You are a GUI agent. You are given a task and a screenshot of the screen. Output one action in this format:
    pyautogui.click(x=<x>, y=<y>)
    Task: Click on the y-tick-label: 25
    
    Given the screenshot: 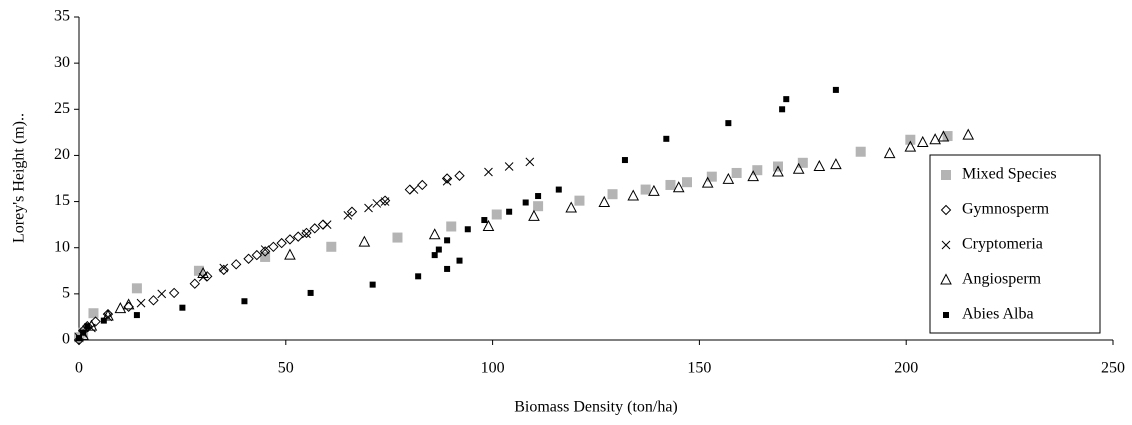 What is the action you would take?
    pyautogui.click(x=62, y=108)
    